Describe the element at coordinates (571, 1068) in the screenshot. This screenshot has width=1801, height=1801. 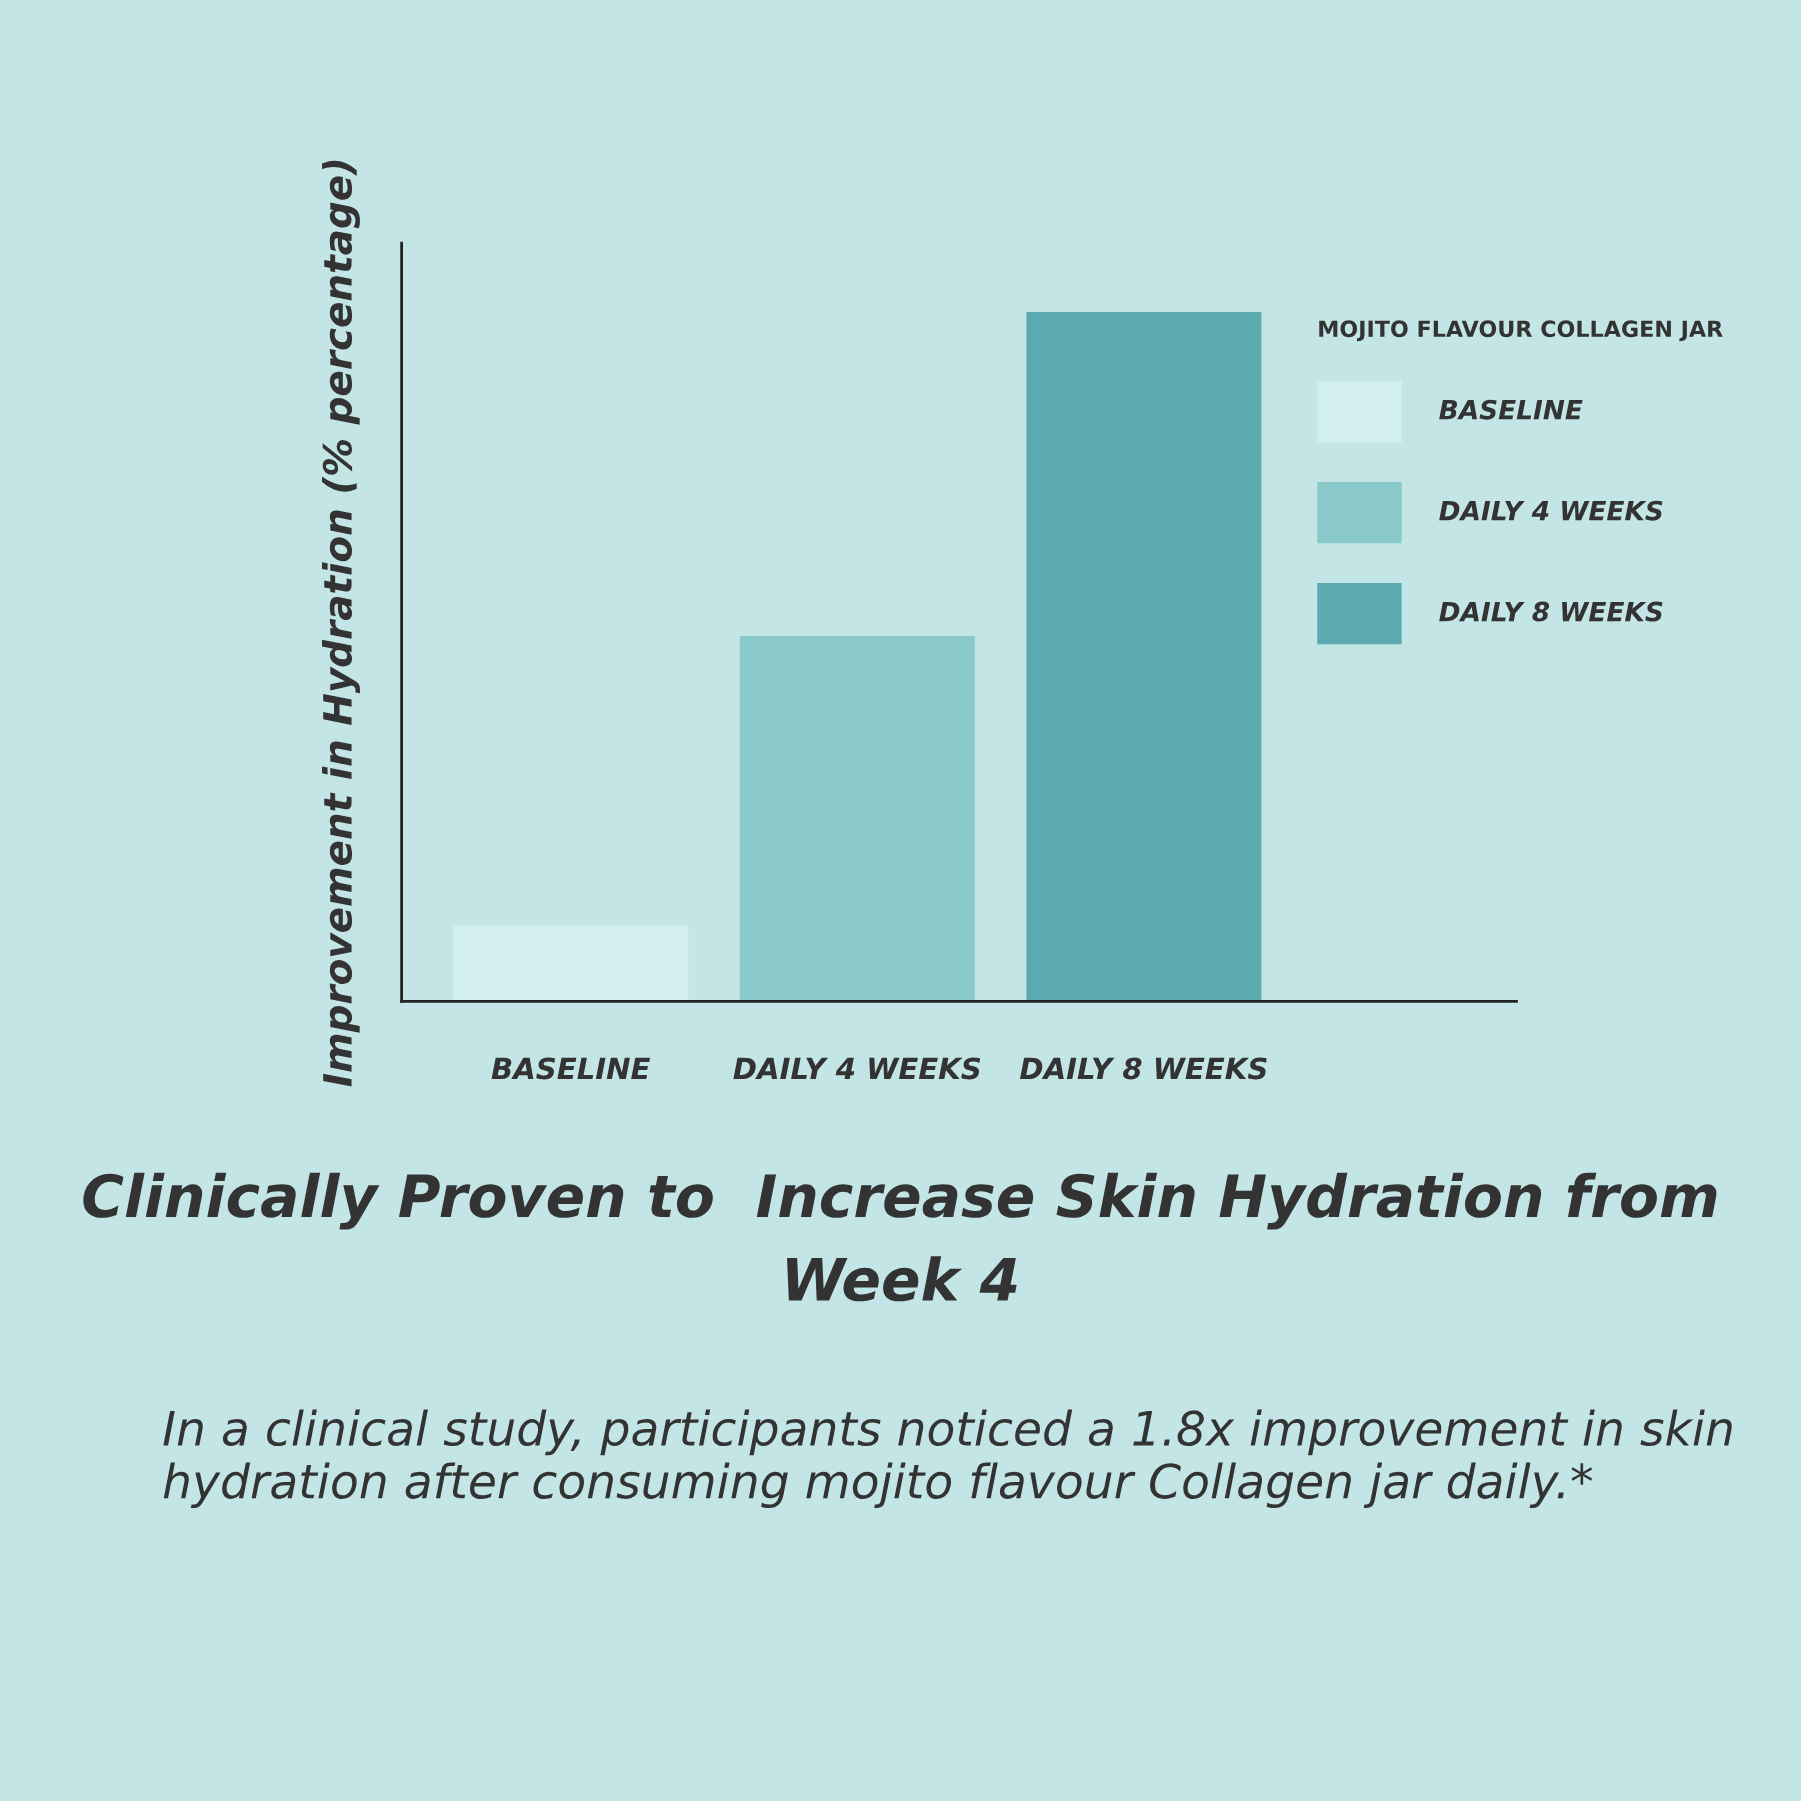
I see `x-tick-label: BASELINE` at that location.